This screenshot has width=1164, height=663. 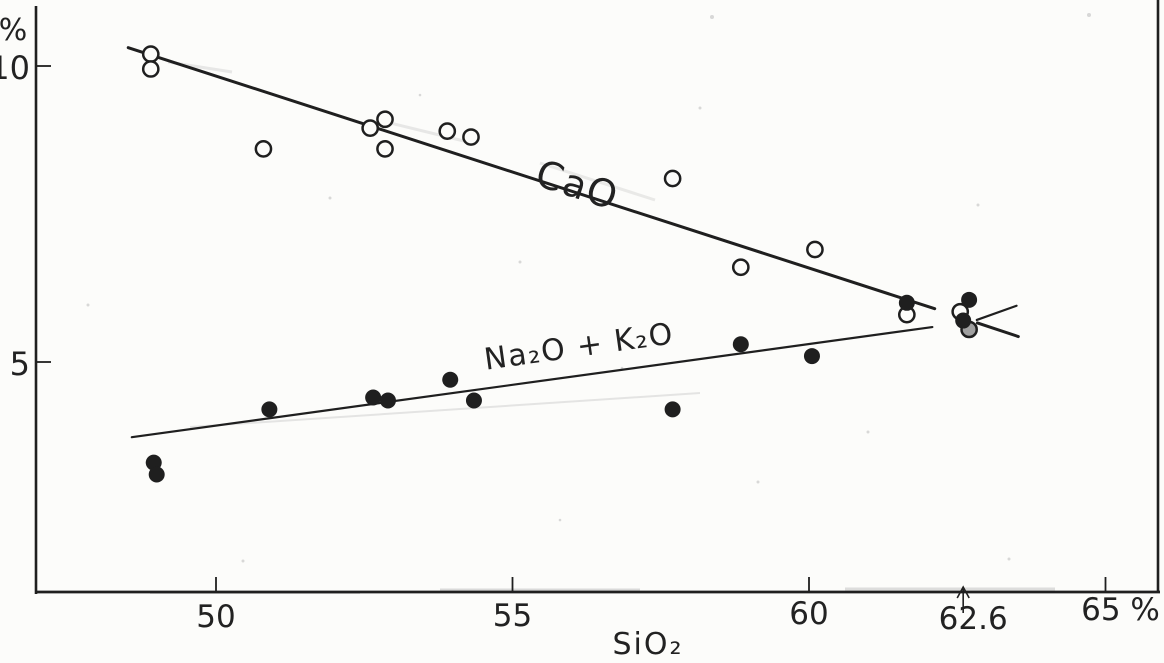 What do you see at coordinates (13, 30) in the screenshot?
I see `y-axis-unit-label: %` at bounding box center [13, 30].